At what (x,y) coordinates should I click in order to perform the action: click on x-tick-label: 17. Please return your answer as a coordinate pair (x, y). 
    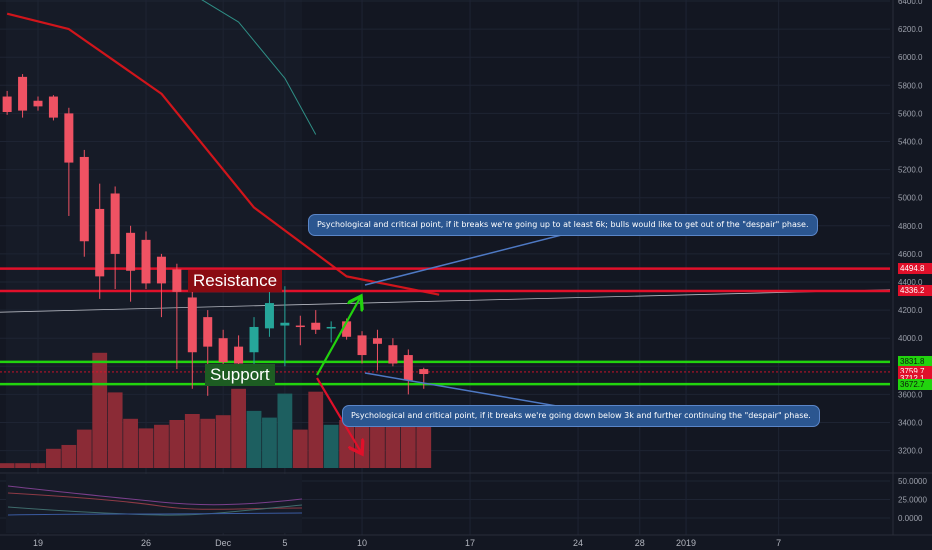
    Looking at the image, I should click on (470, 543).